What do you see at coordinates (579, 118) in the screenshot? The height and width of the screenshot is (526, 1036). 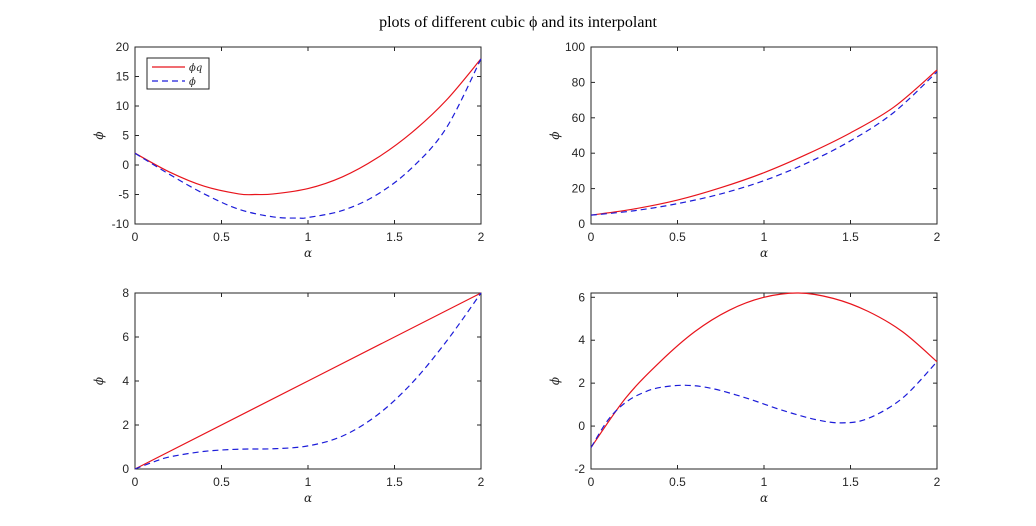 I see `y-tick-label: 60` at bounding box center [579, 118].